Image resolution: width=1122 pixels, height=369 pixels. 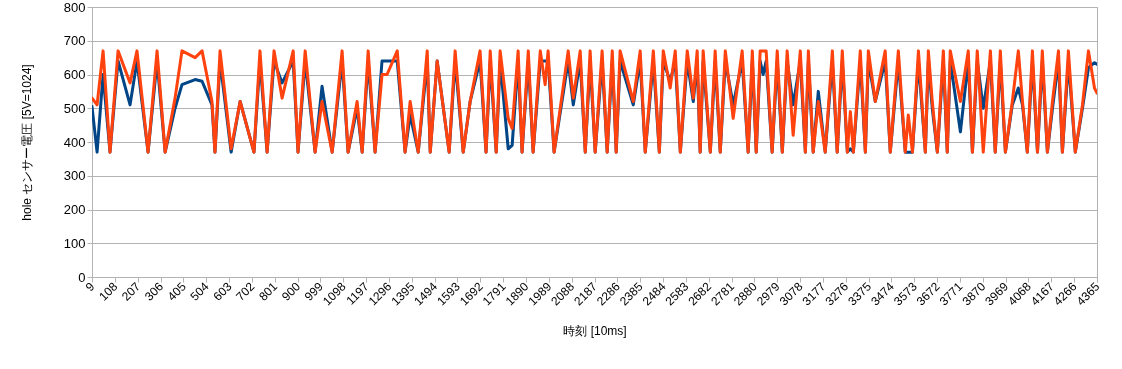 I want to click on y-tick-label: 500, so click(x=74, y=108).